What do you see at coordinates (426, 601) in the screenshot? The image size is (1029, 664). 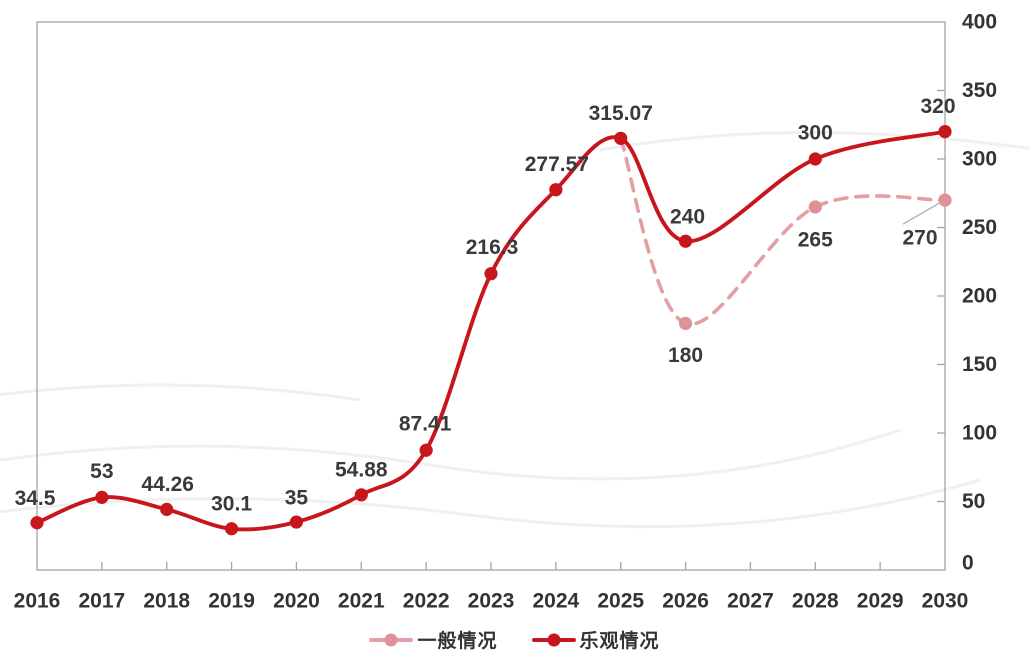 I see `x-axis-label: 2022` at bounding box center [426, 601].